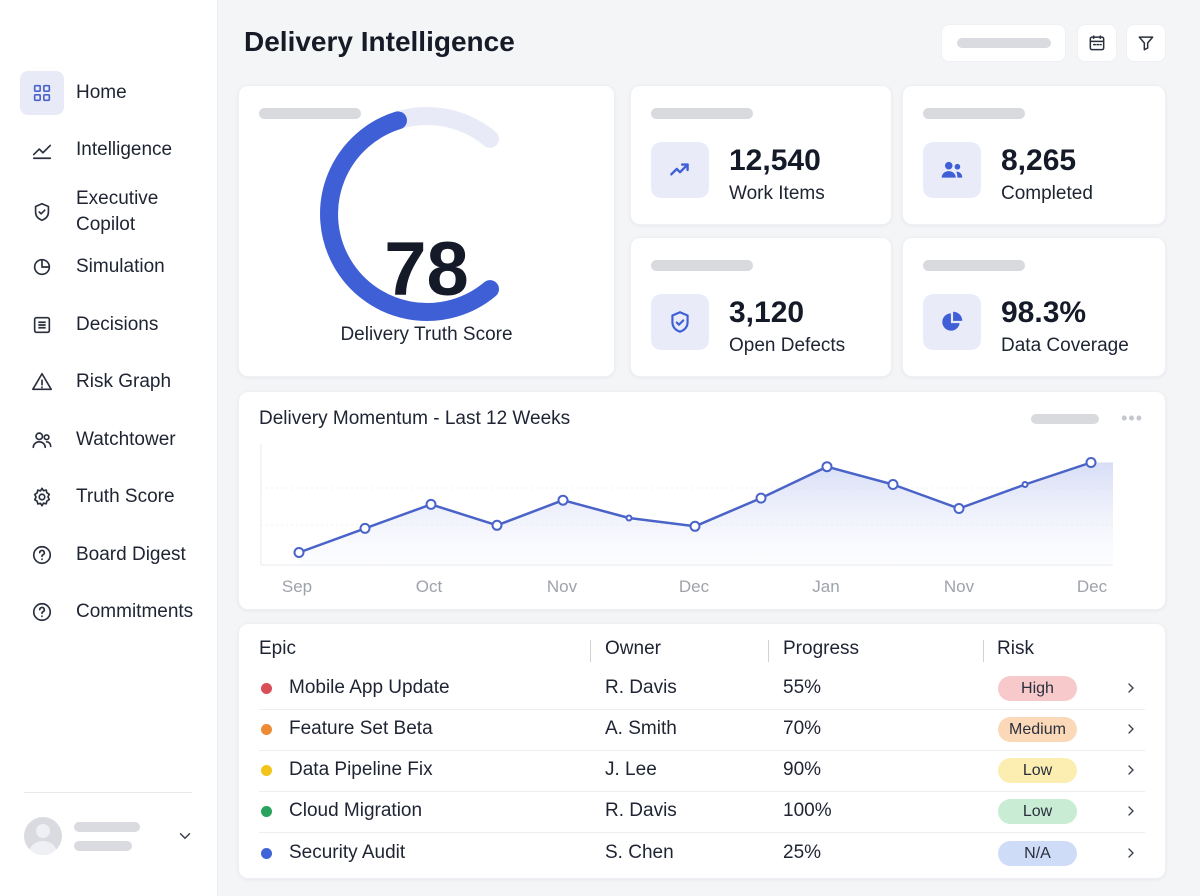 This screenshot has height=896, width=1200. What do you see at coordinates (777, 193) in the screenshot?
I see `kpi-label: Work Items` at bounding box center [777, 193].